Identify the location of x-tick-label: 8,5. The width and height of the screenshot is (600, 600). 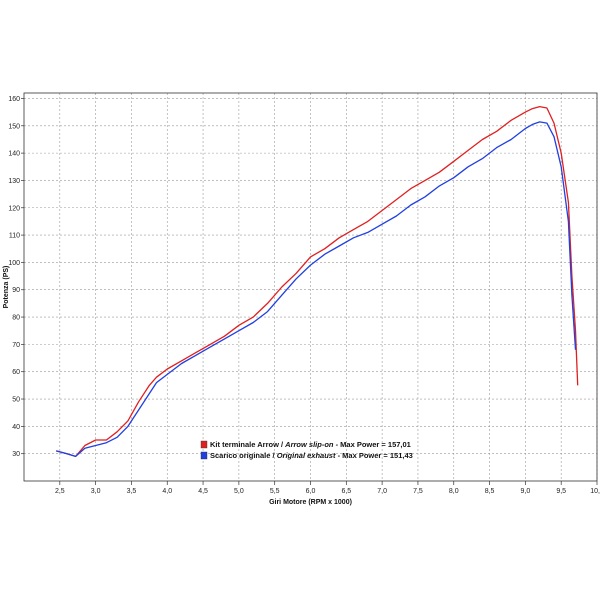
(490, 491).